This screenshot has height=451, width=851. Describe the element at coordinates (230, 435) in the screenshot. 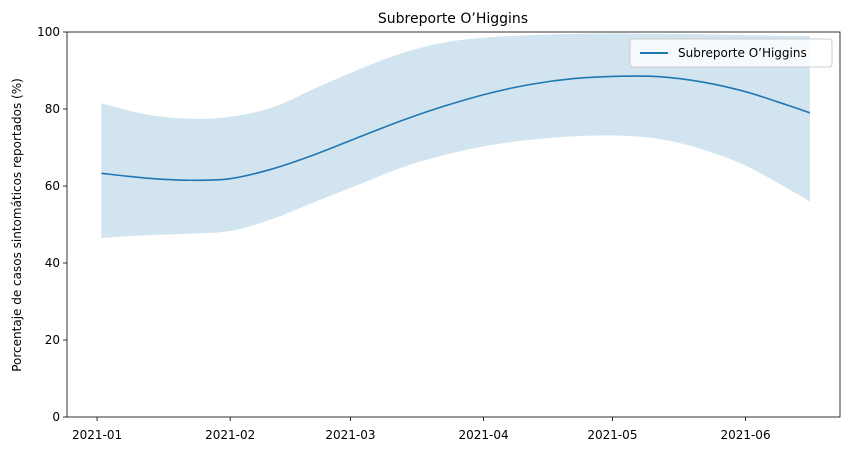

I see `x-tick-label: 2021-02` at that location.